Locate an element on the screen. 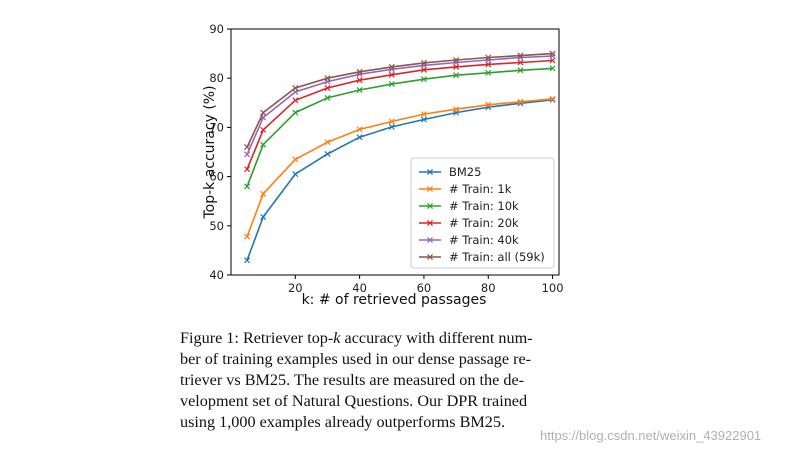 The height and width of the screenshot is (454, 790). x-axis-title: k: # of retrieved passages is located at coordinates (394, 300).